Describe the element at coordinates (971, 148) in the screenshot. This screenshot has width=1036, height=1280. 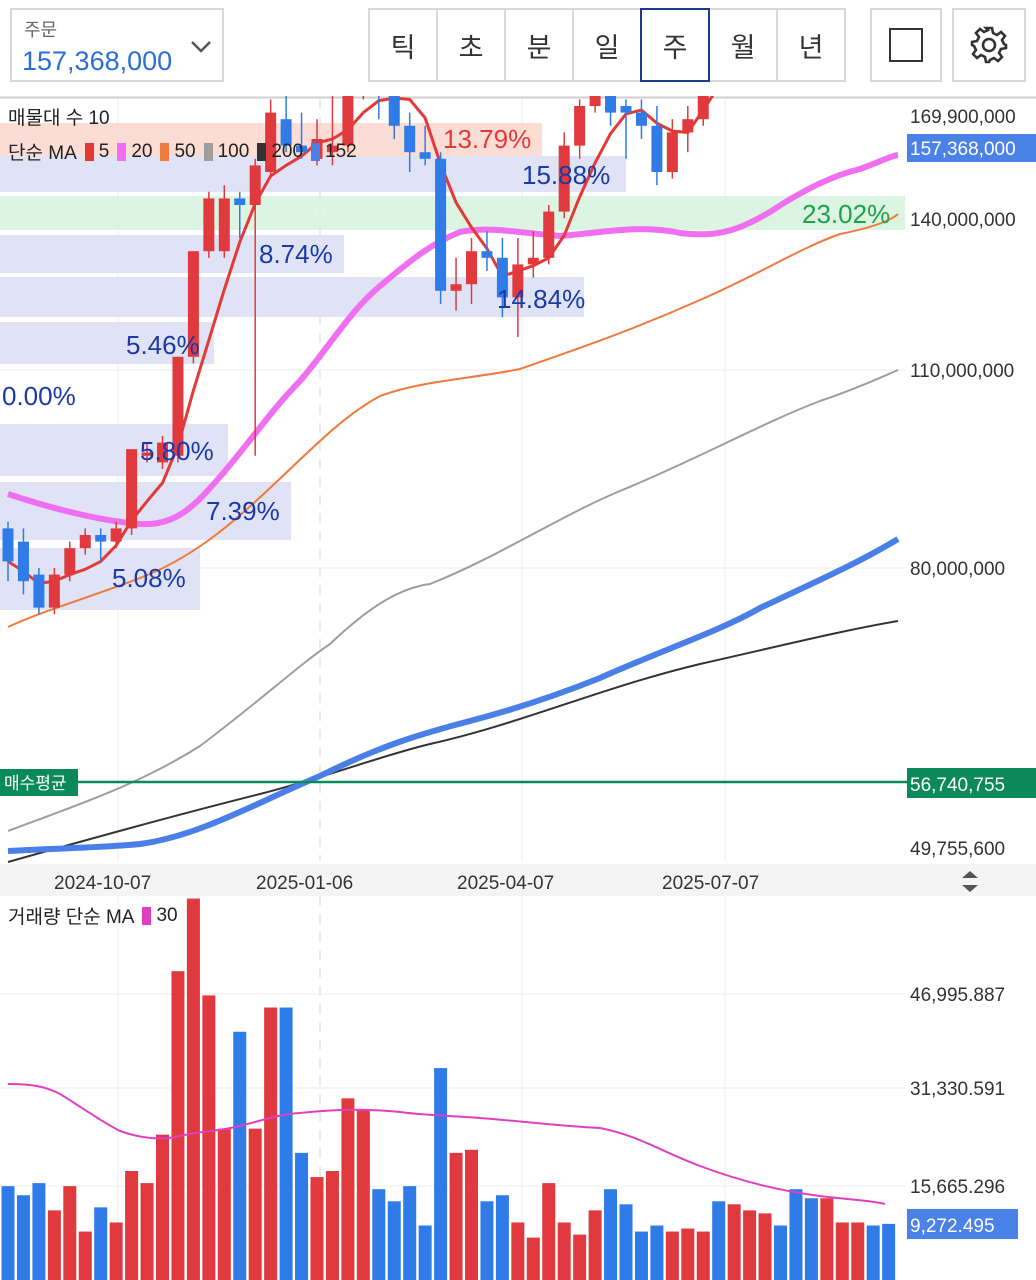
I see `current-price-tag` at that location.